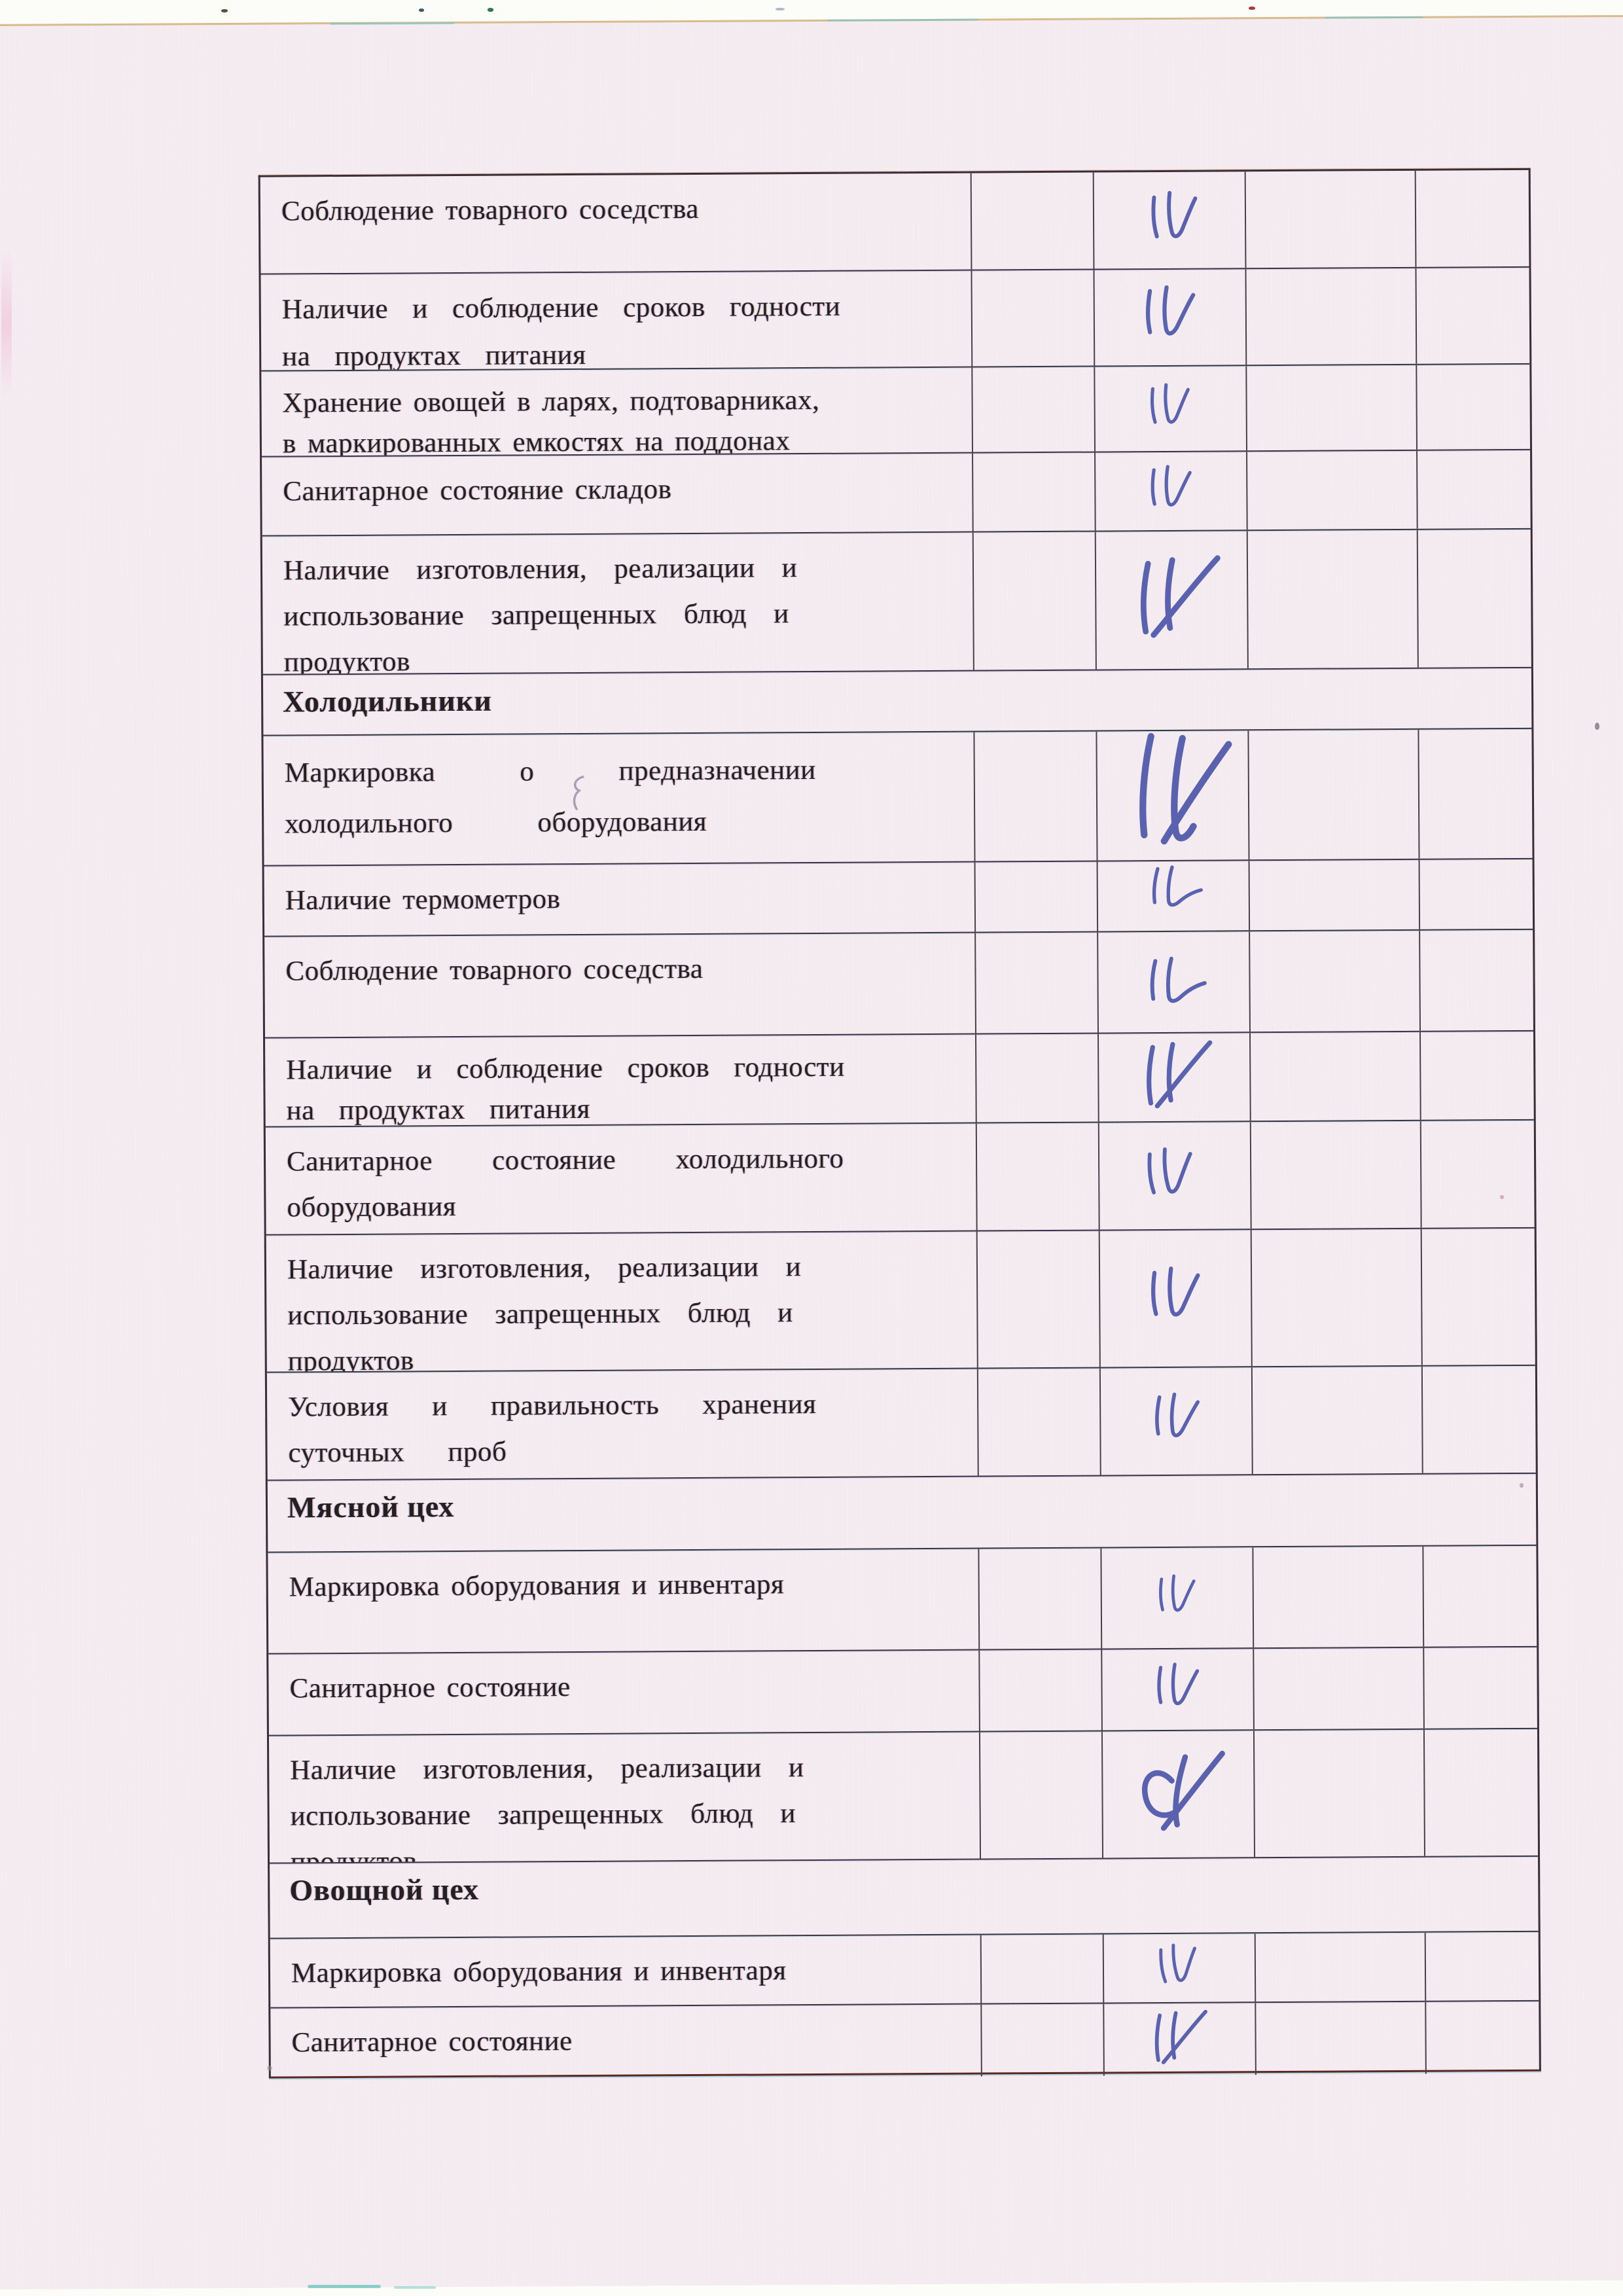 This screenshot has height=2296, width=1623. I want to click on criterion-cell: Маркировка оборудования и инвентаря, so click(623, 1601).